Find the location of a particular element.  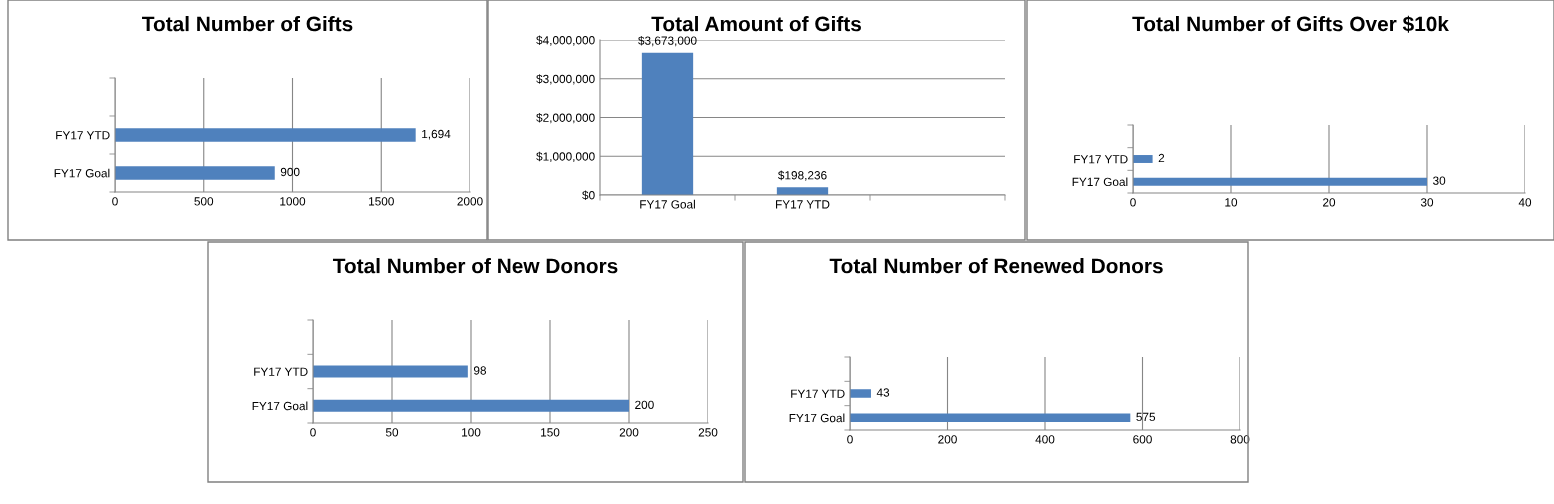

data-label: 43 is located at coordinates (883, 392).